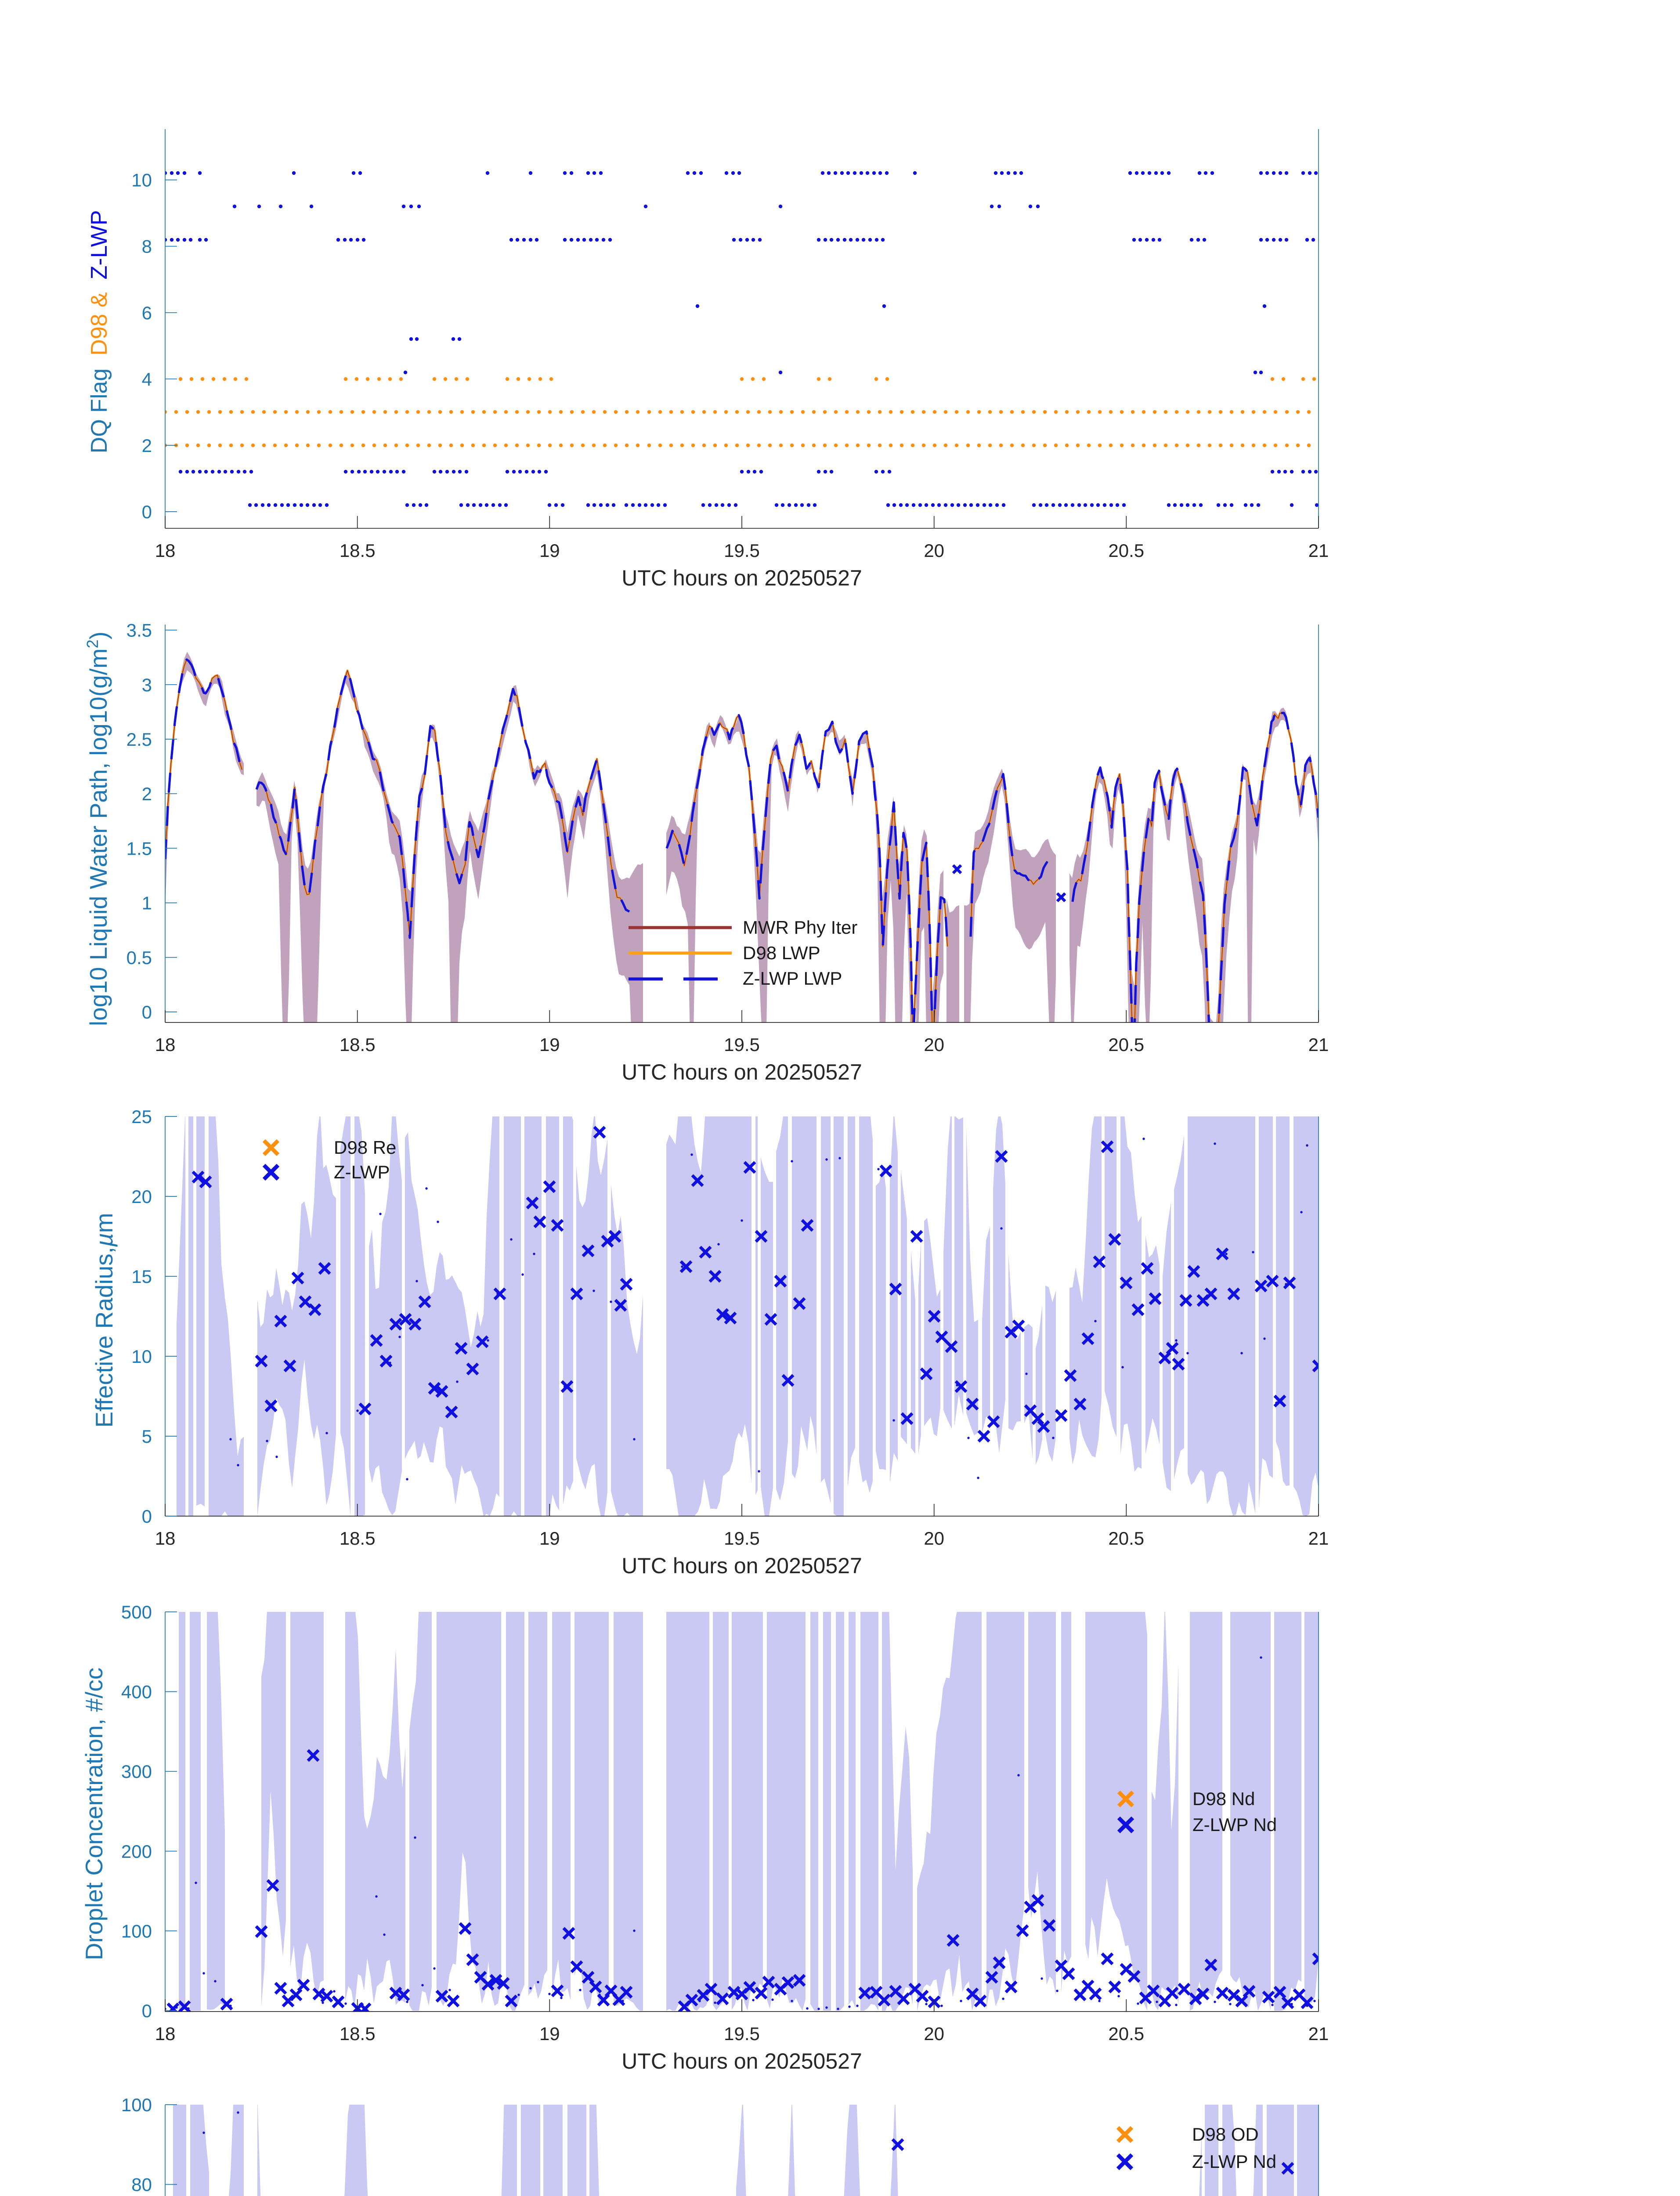 The width and height of the screenshot is (1680, 2196). I want to click on svg-text:log10 Liquid Water Path, log10: log10 Liquid Water Path, log10(g/m2), so click(98, 829).